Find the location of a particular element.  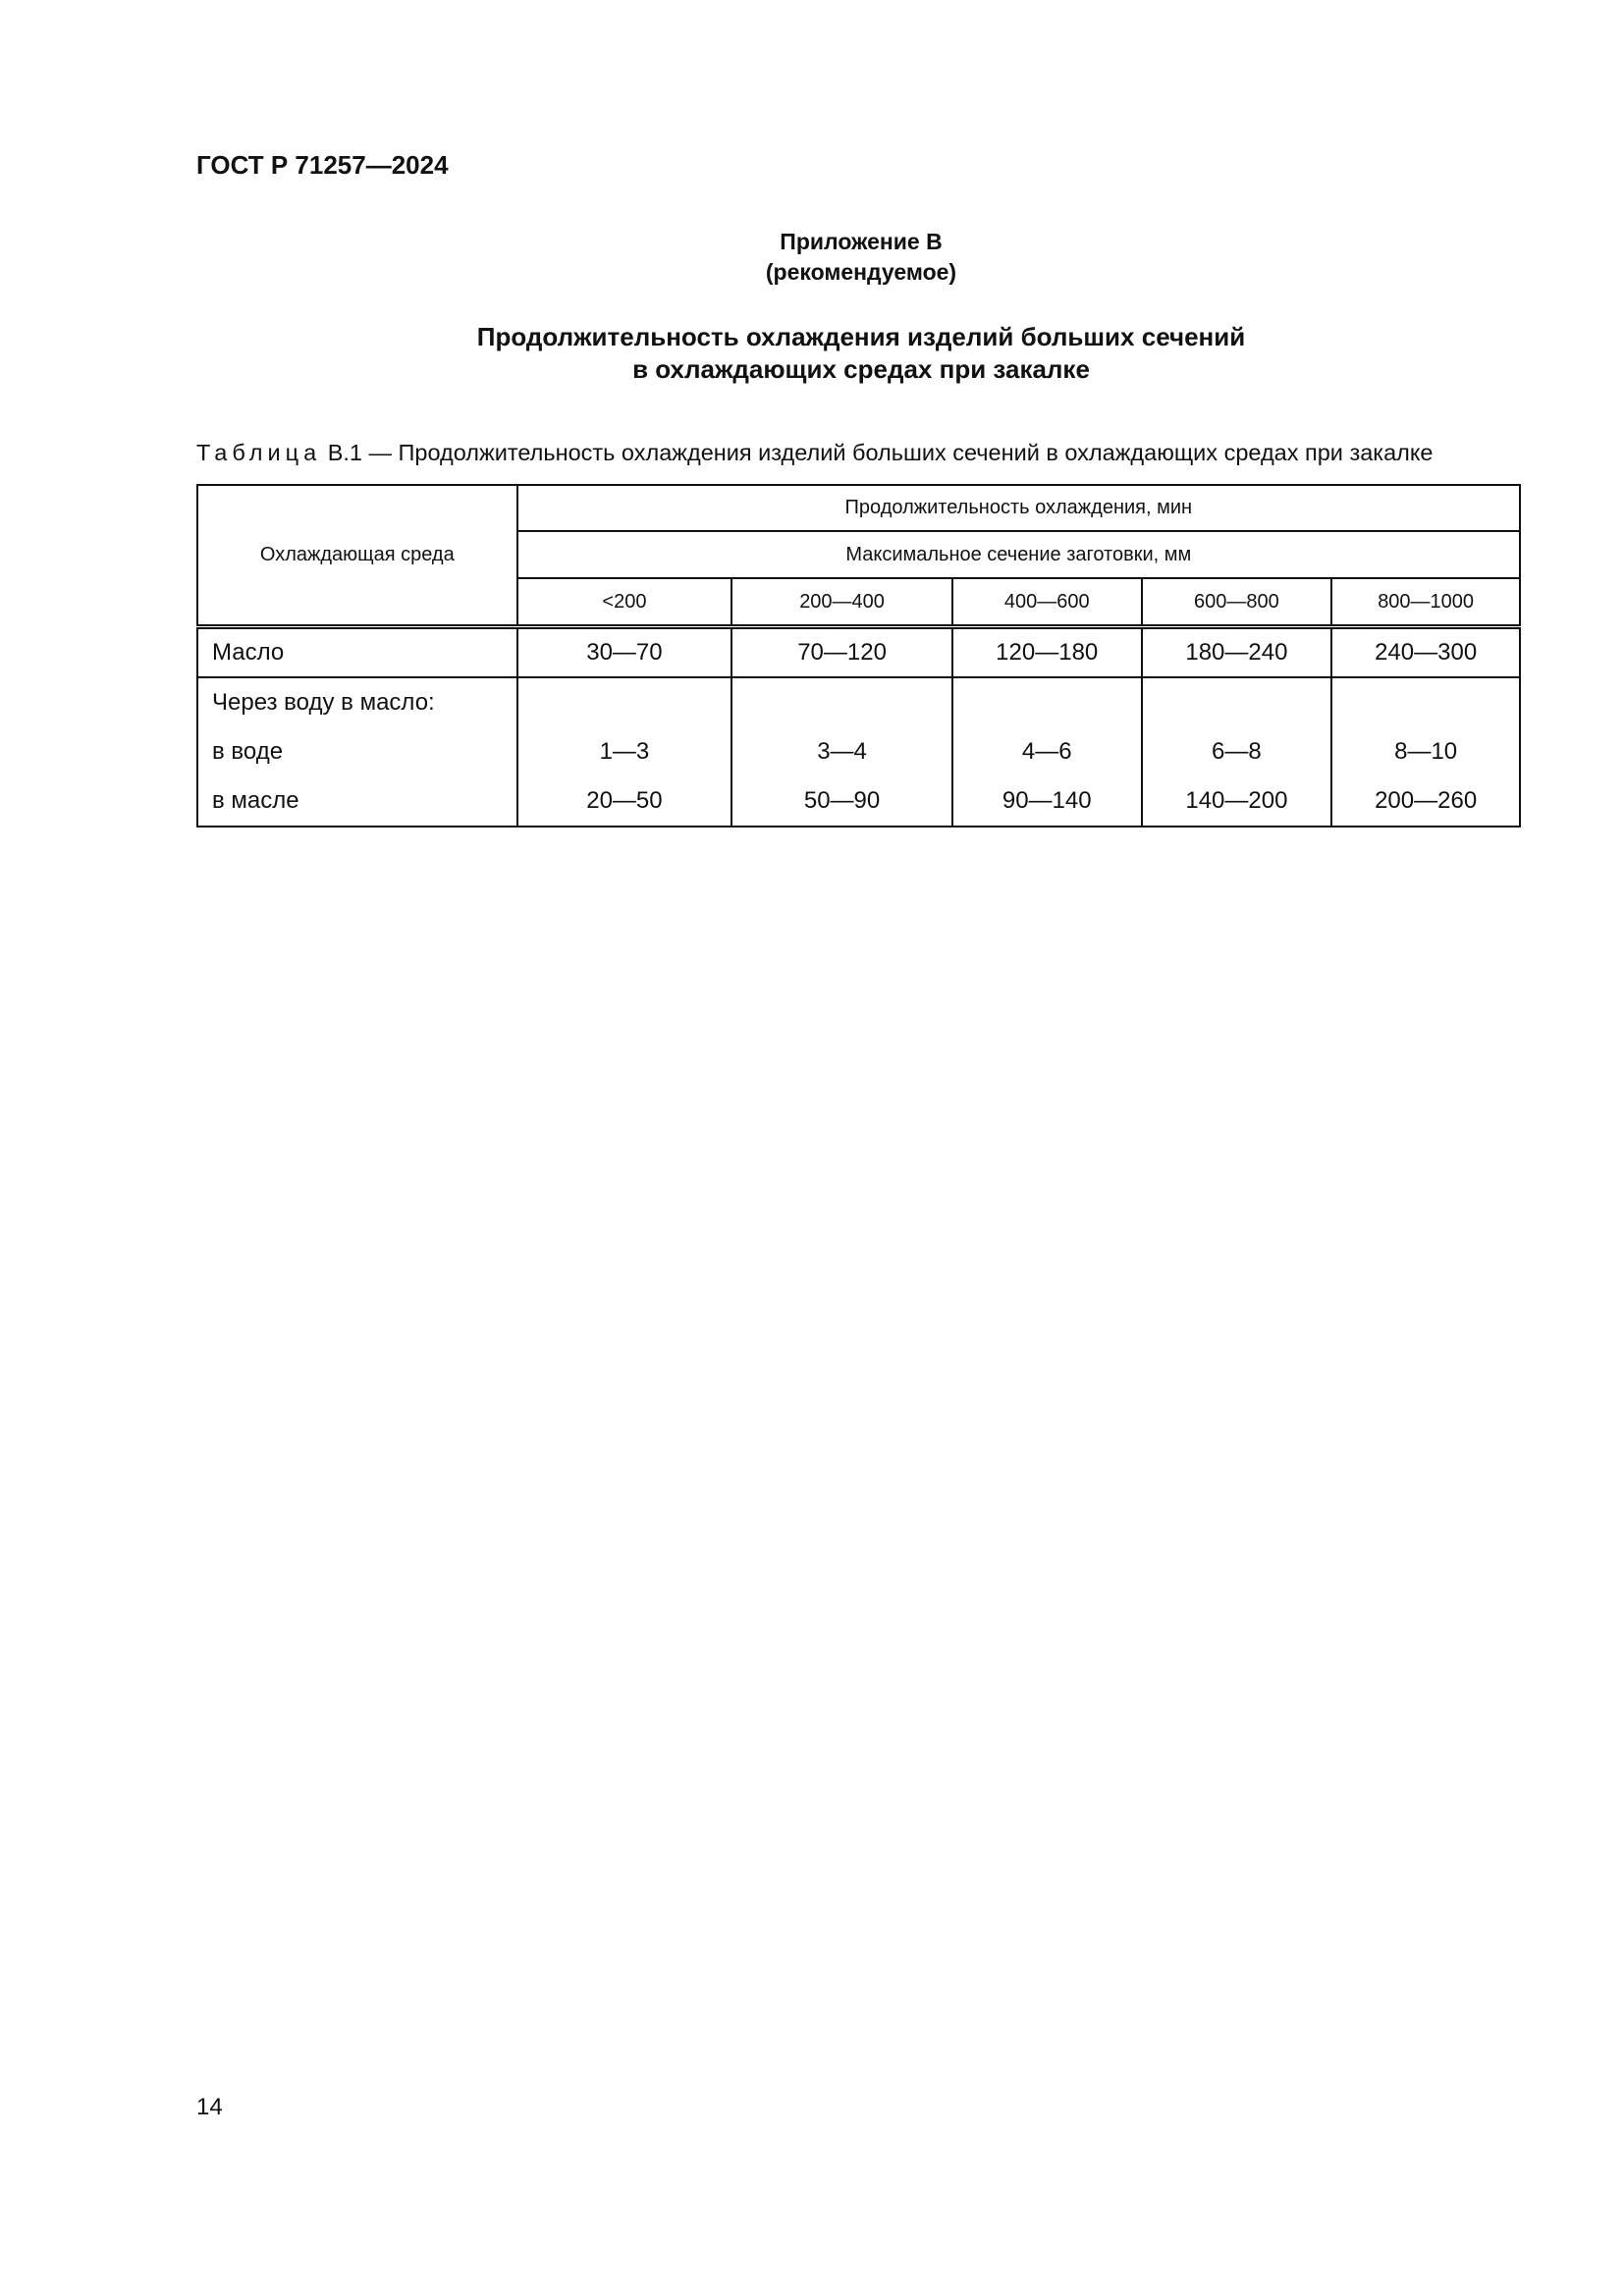

table-cell: 30—70 is located at coordinates (624, 651).